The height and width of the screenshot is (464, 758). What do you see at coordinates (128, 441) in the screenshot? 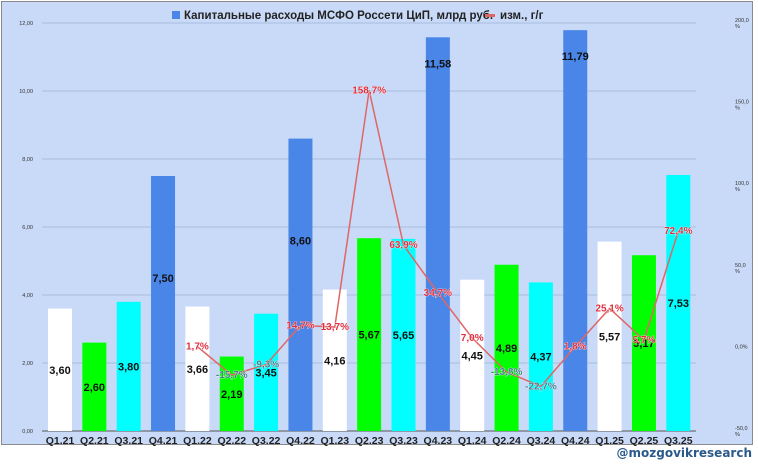
I see `x-tick-label: Q3.21` at bounding box center [128, 441].